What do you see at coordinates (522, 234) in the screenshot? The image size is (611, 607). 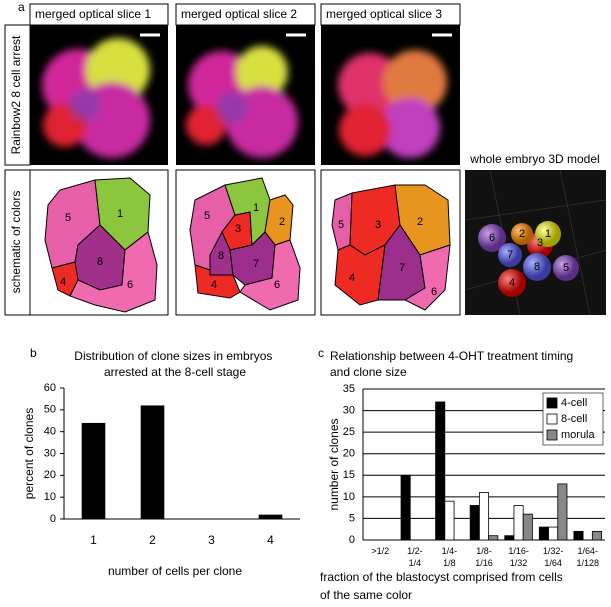 I see `model-label: 2` at bounding box center [522, 234].